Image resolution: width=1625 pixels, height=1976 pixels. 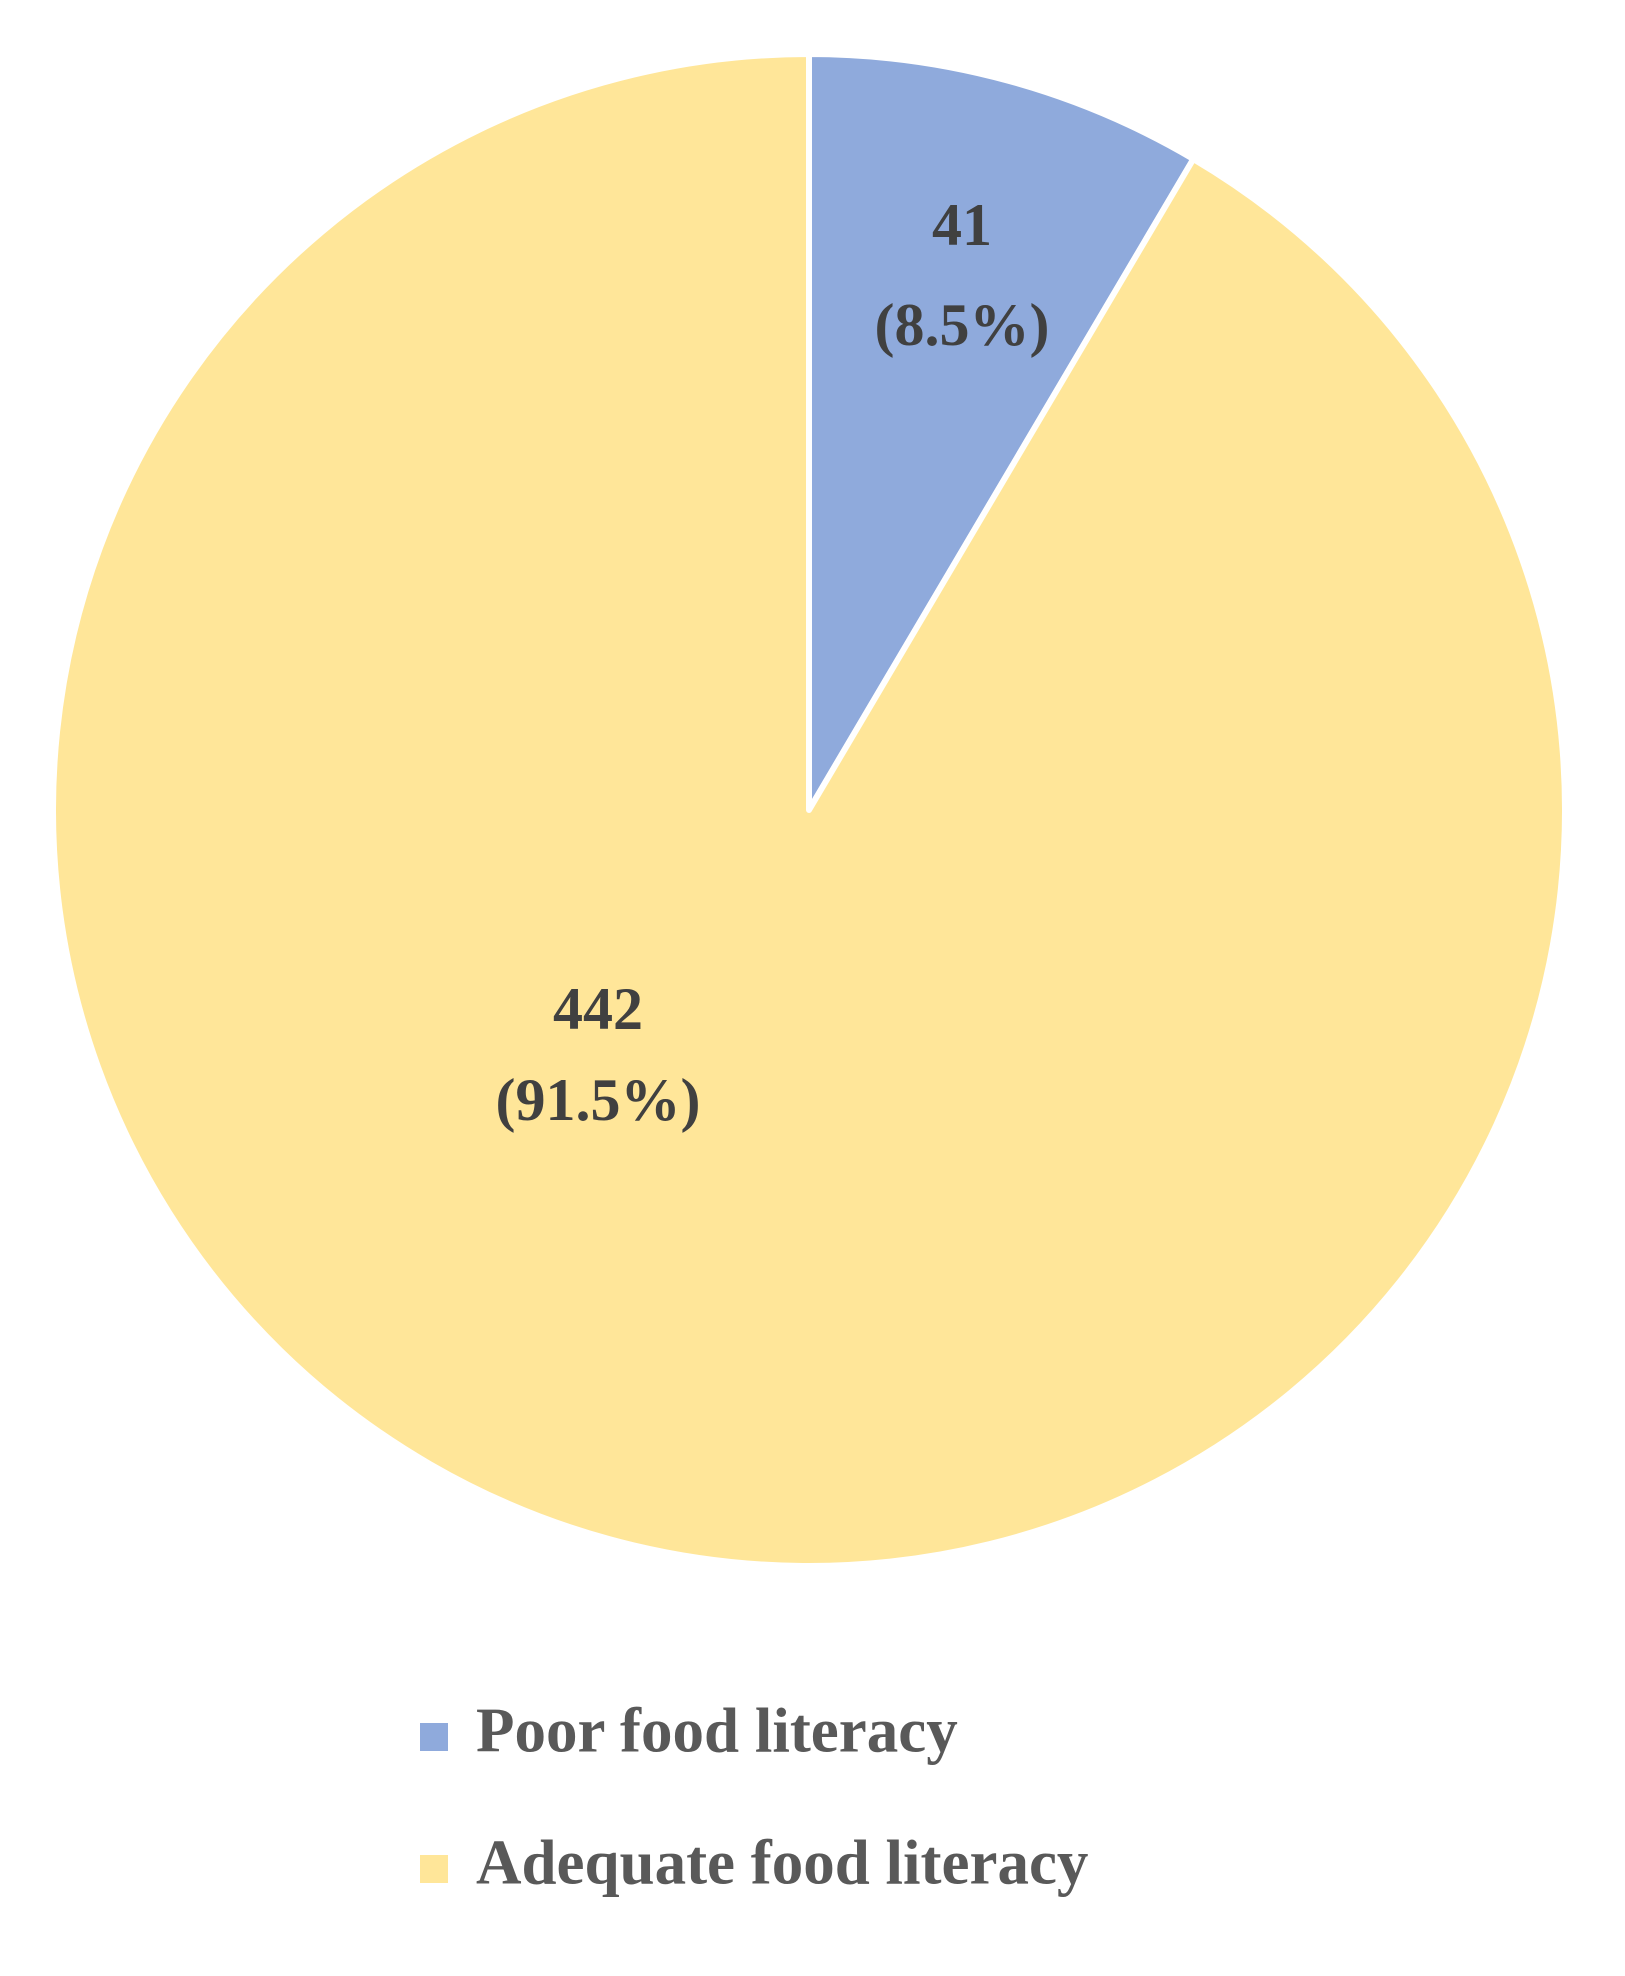 I want to click on legend-label: Adequate food literacy, so click(x=782, y=1862).